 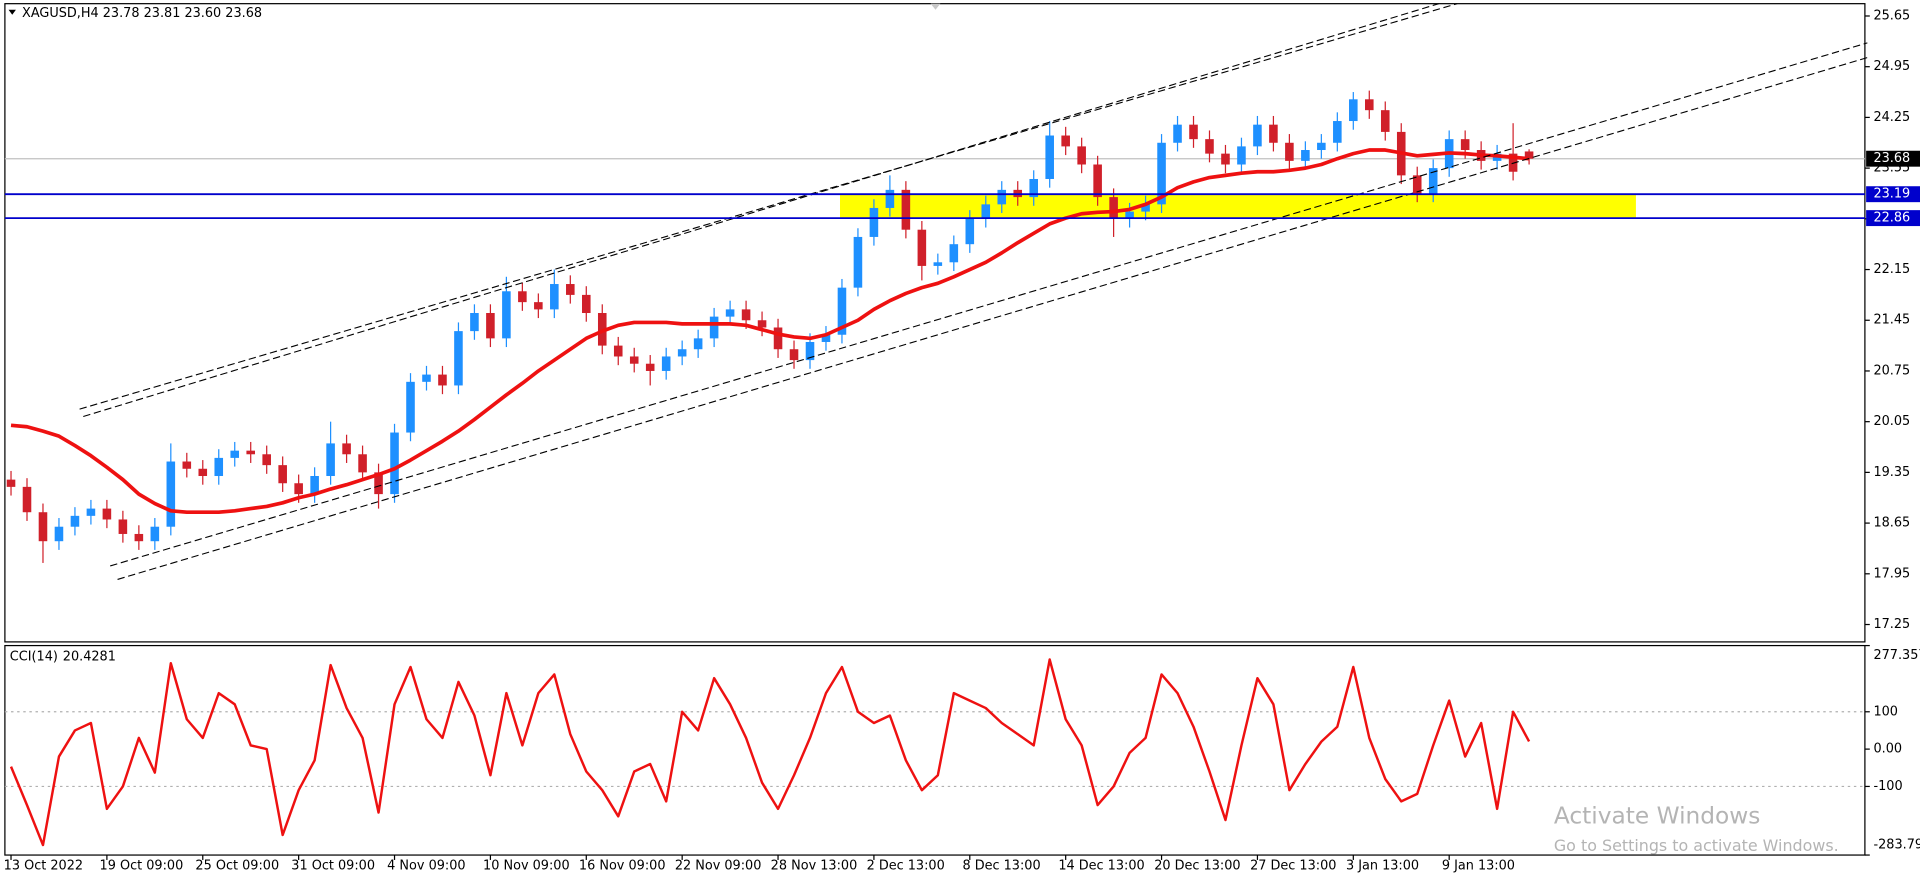 What do you see at coordinates (1891, 117) in the screenshot?
I see `y-tick-label: 24.25` at bounding box center [1891, 117].